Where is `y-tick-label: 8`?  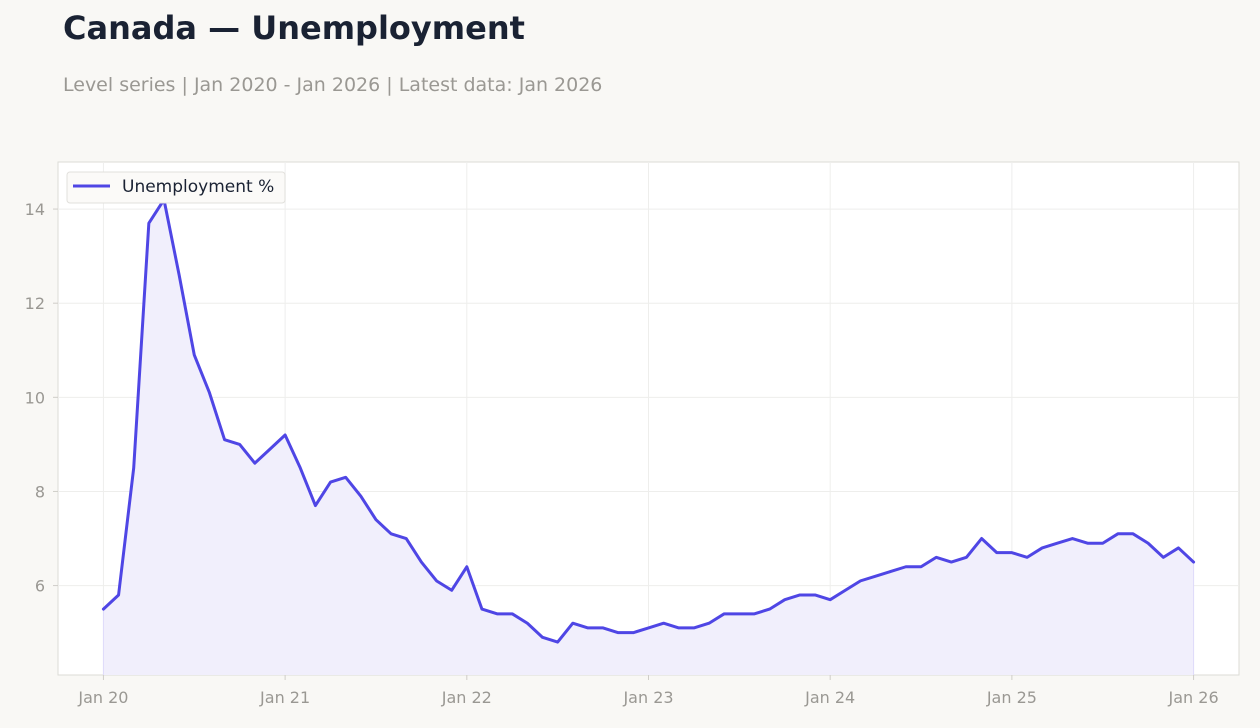
y-tick-label: 8 is located at coordinates (40, 491).